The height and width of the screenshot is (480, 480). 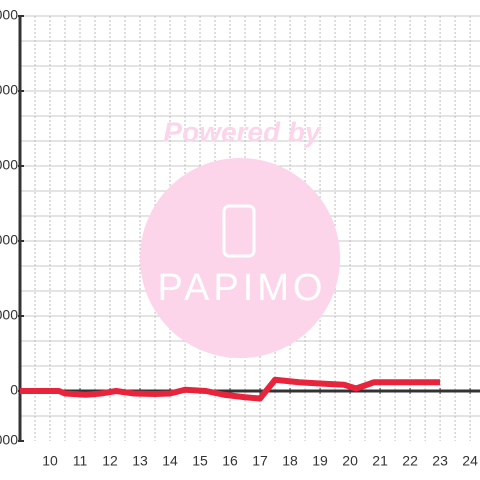 I want to click on x-tick-label: 17, so click(x=260, y=461).